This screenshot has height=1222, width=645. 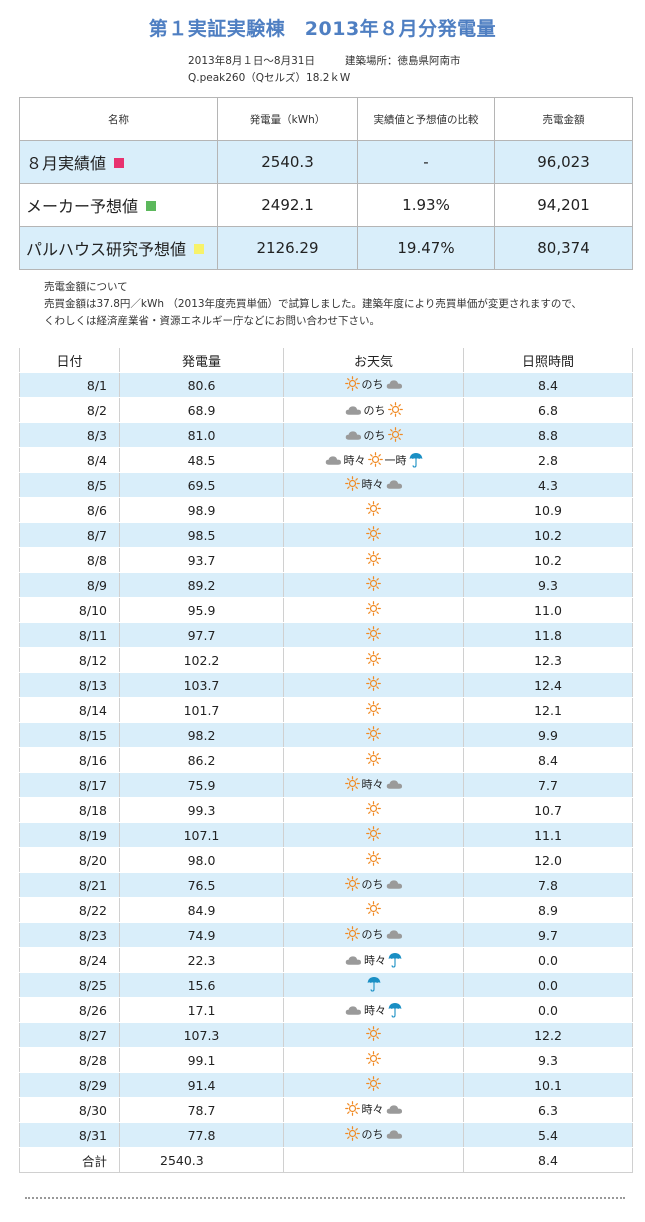 I want to click on daily-row: 8/13 103.7 12.4, so click(x=326, y=685).